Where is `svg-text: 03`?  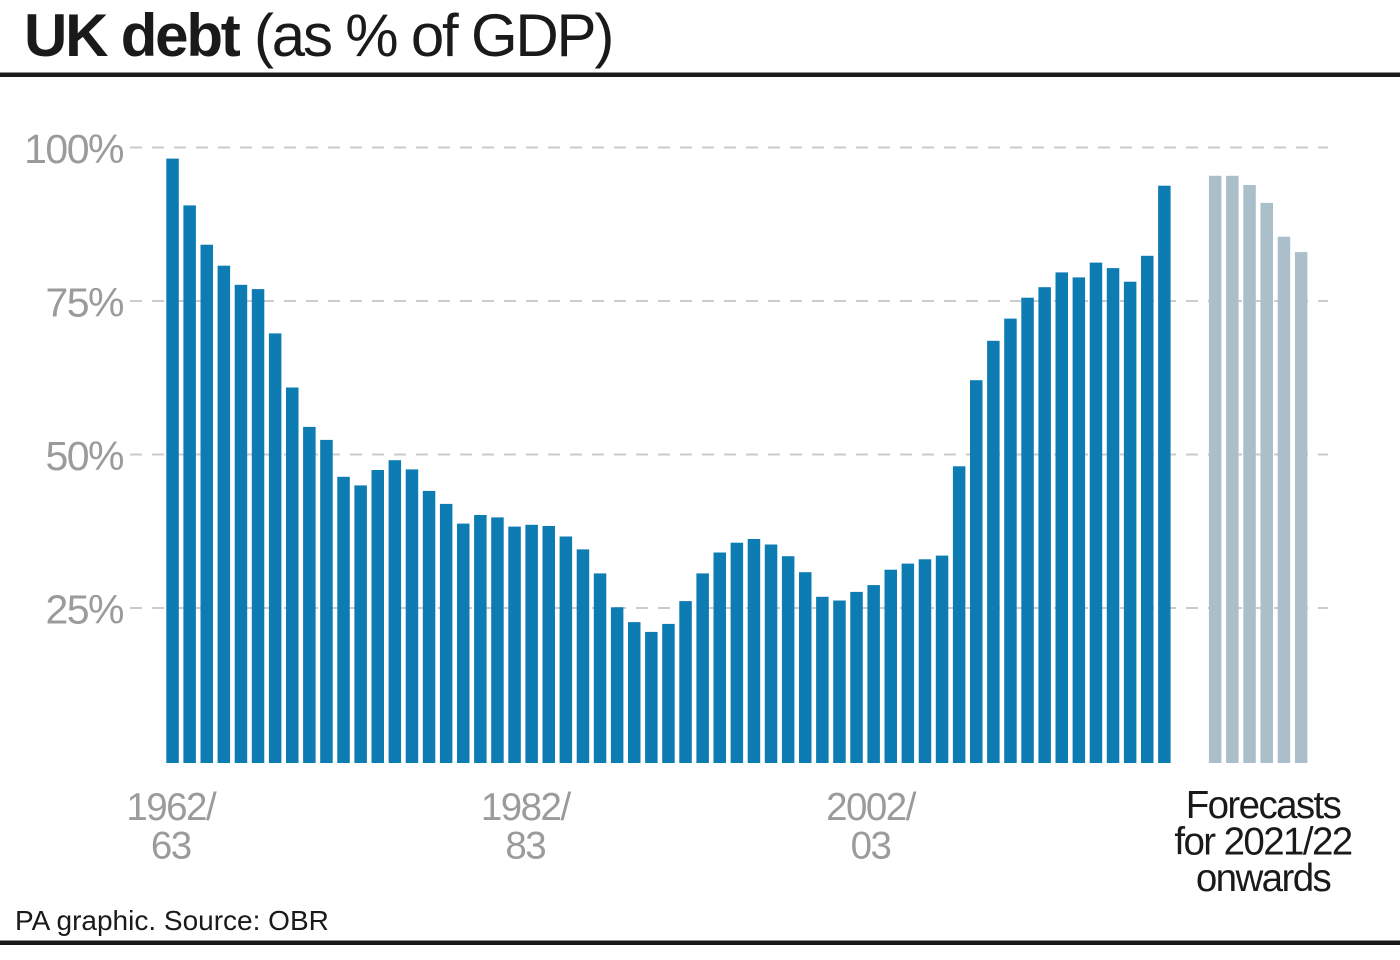 svg-text: 03 is located at coordinates (871, 846).